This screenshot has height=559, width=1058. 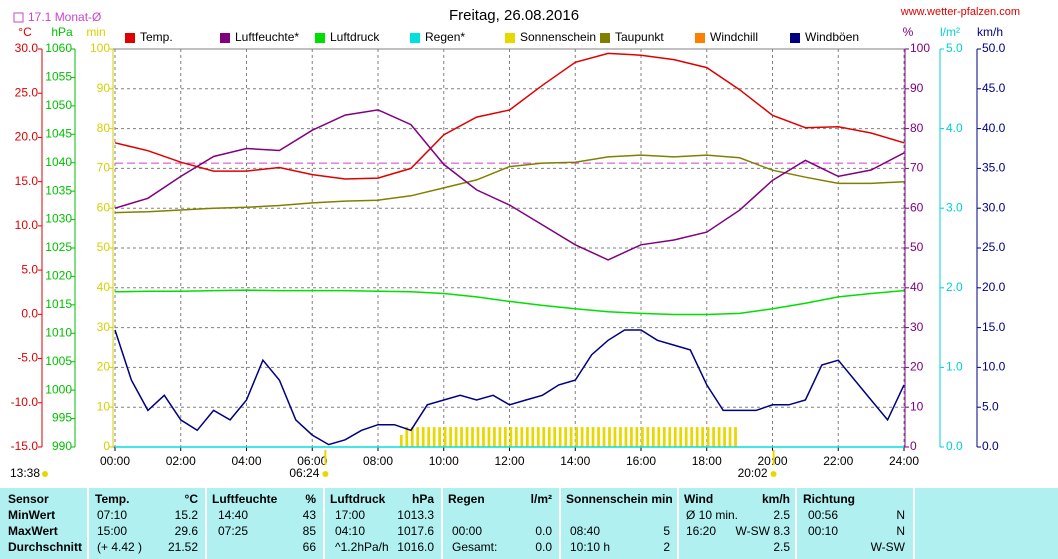 I want to click on x-tick-label: 22:00, so click(x=838, y=461).